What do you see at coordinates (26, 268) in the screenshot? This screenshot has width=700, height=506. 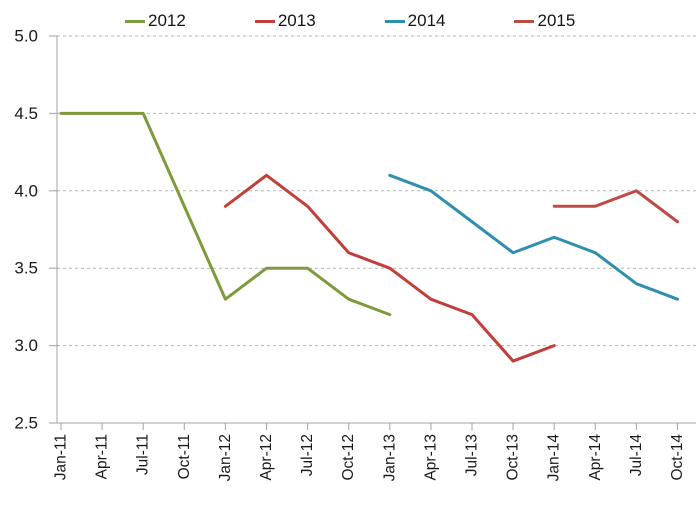 I see `y-tick-label: 3.5` at bounding box center [26, 268].